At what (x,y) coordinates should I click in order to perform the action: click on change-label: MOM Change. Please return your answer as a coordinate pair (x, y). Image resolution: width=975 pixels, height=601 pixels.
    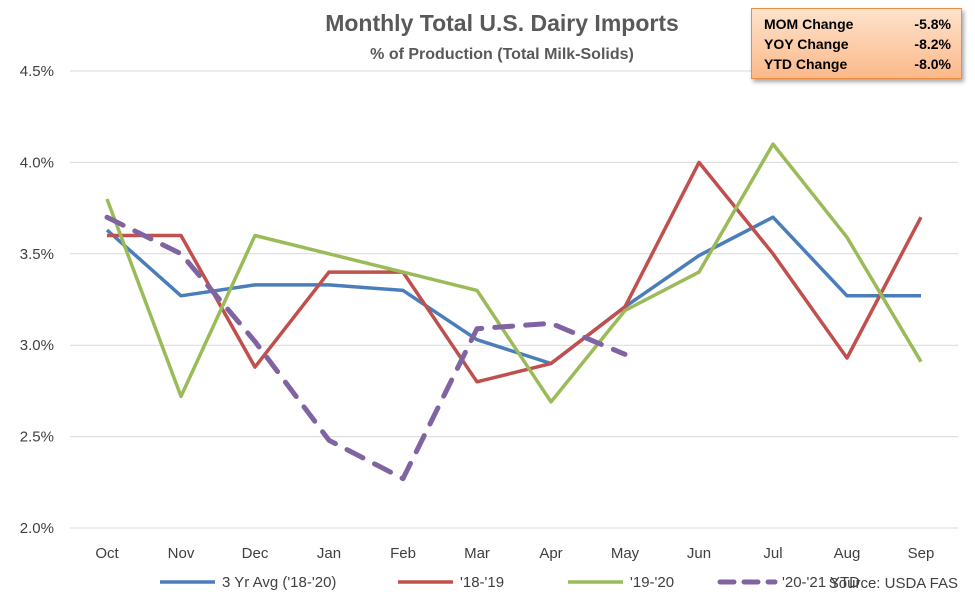
    Looking at the image, I should click on (809, 24).